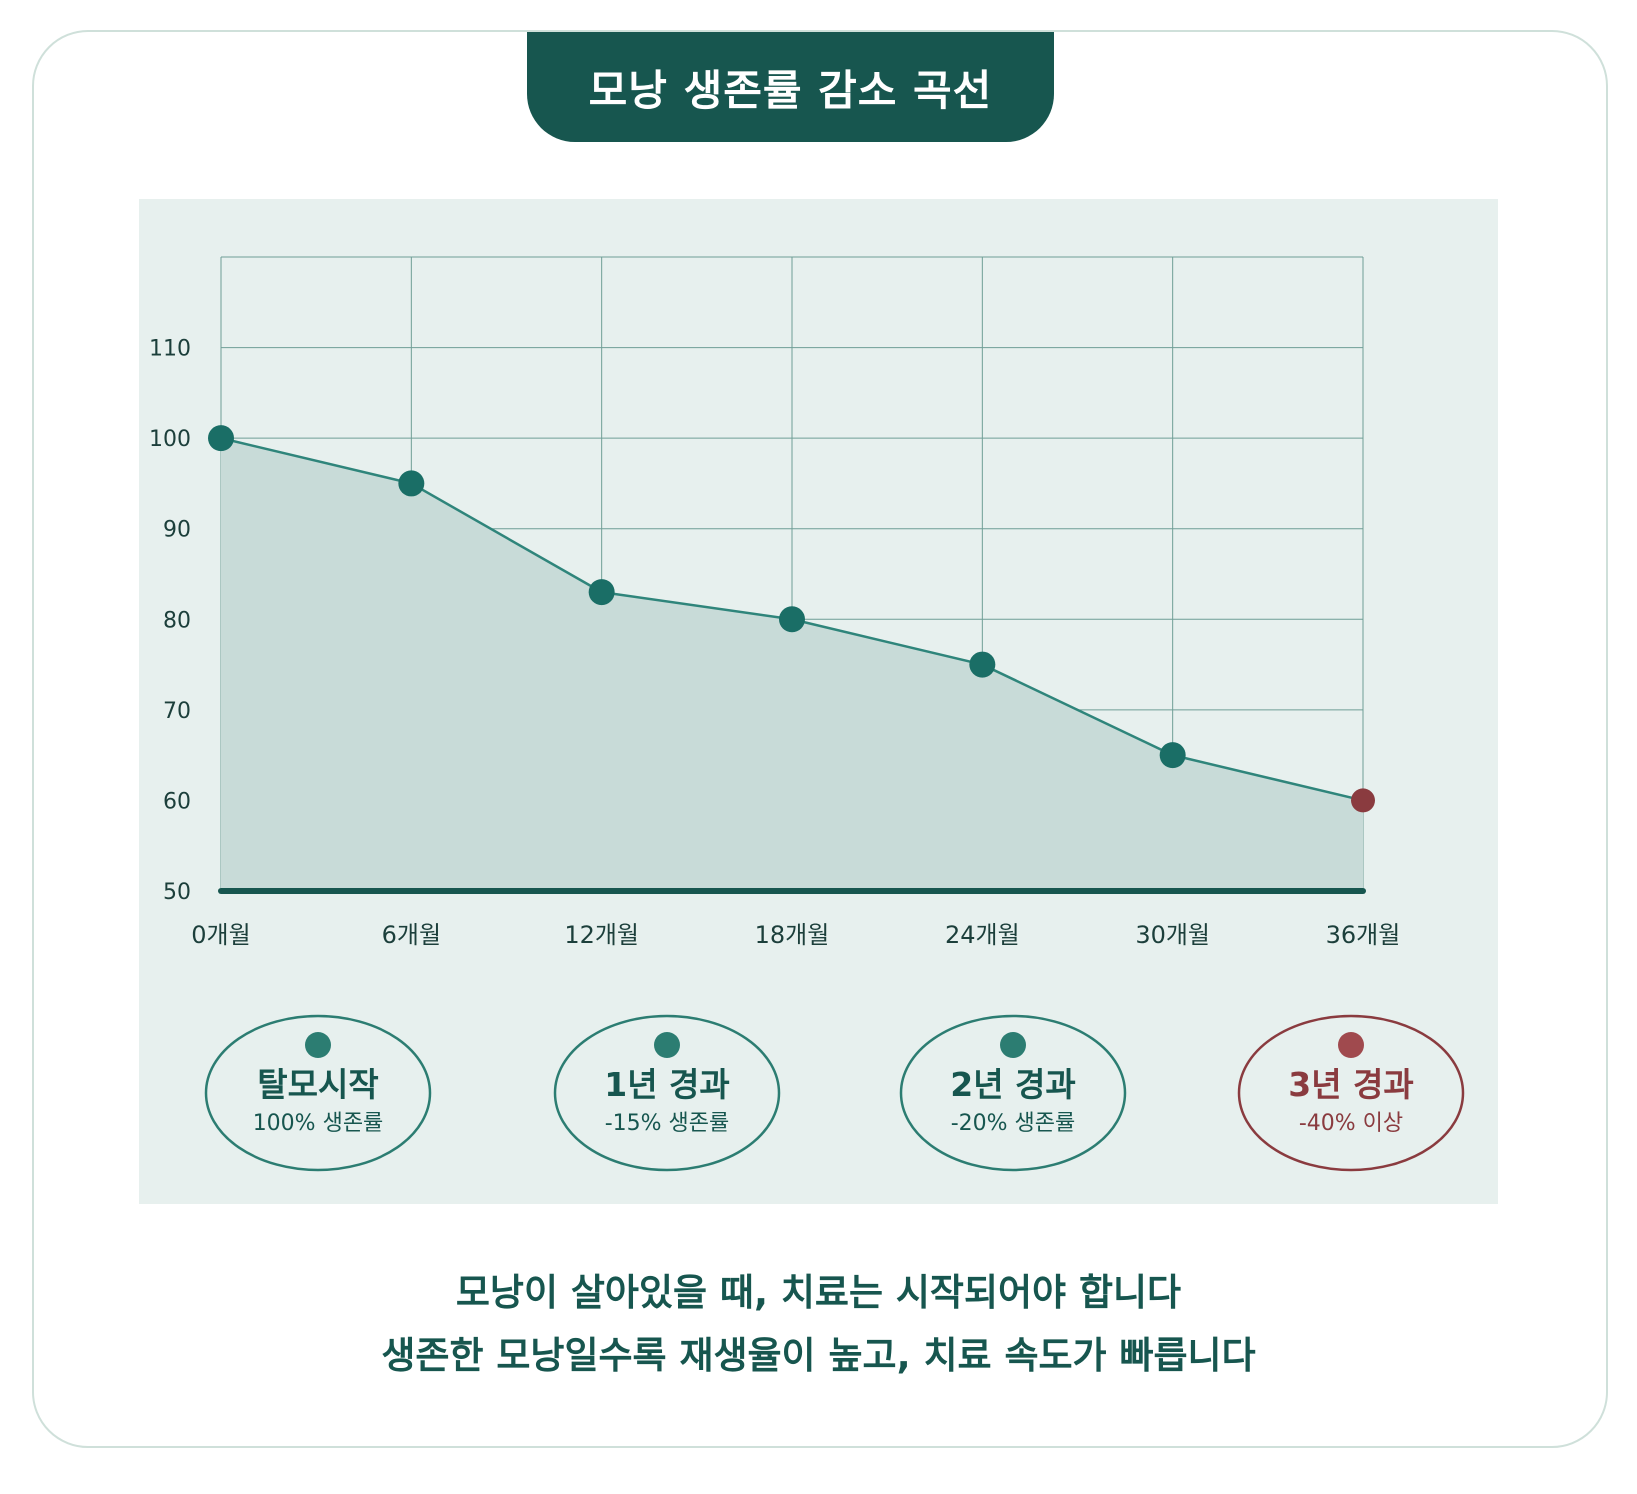  What do you see at coordinates (790, 87) in the screenshot?
I see `page-title: 모낭 생존률 감소 곡선` at bounding box center [790, 87].